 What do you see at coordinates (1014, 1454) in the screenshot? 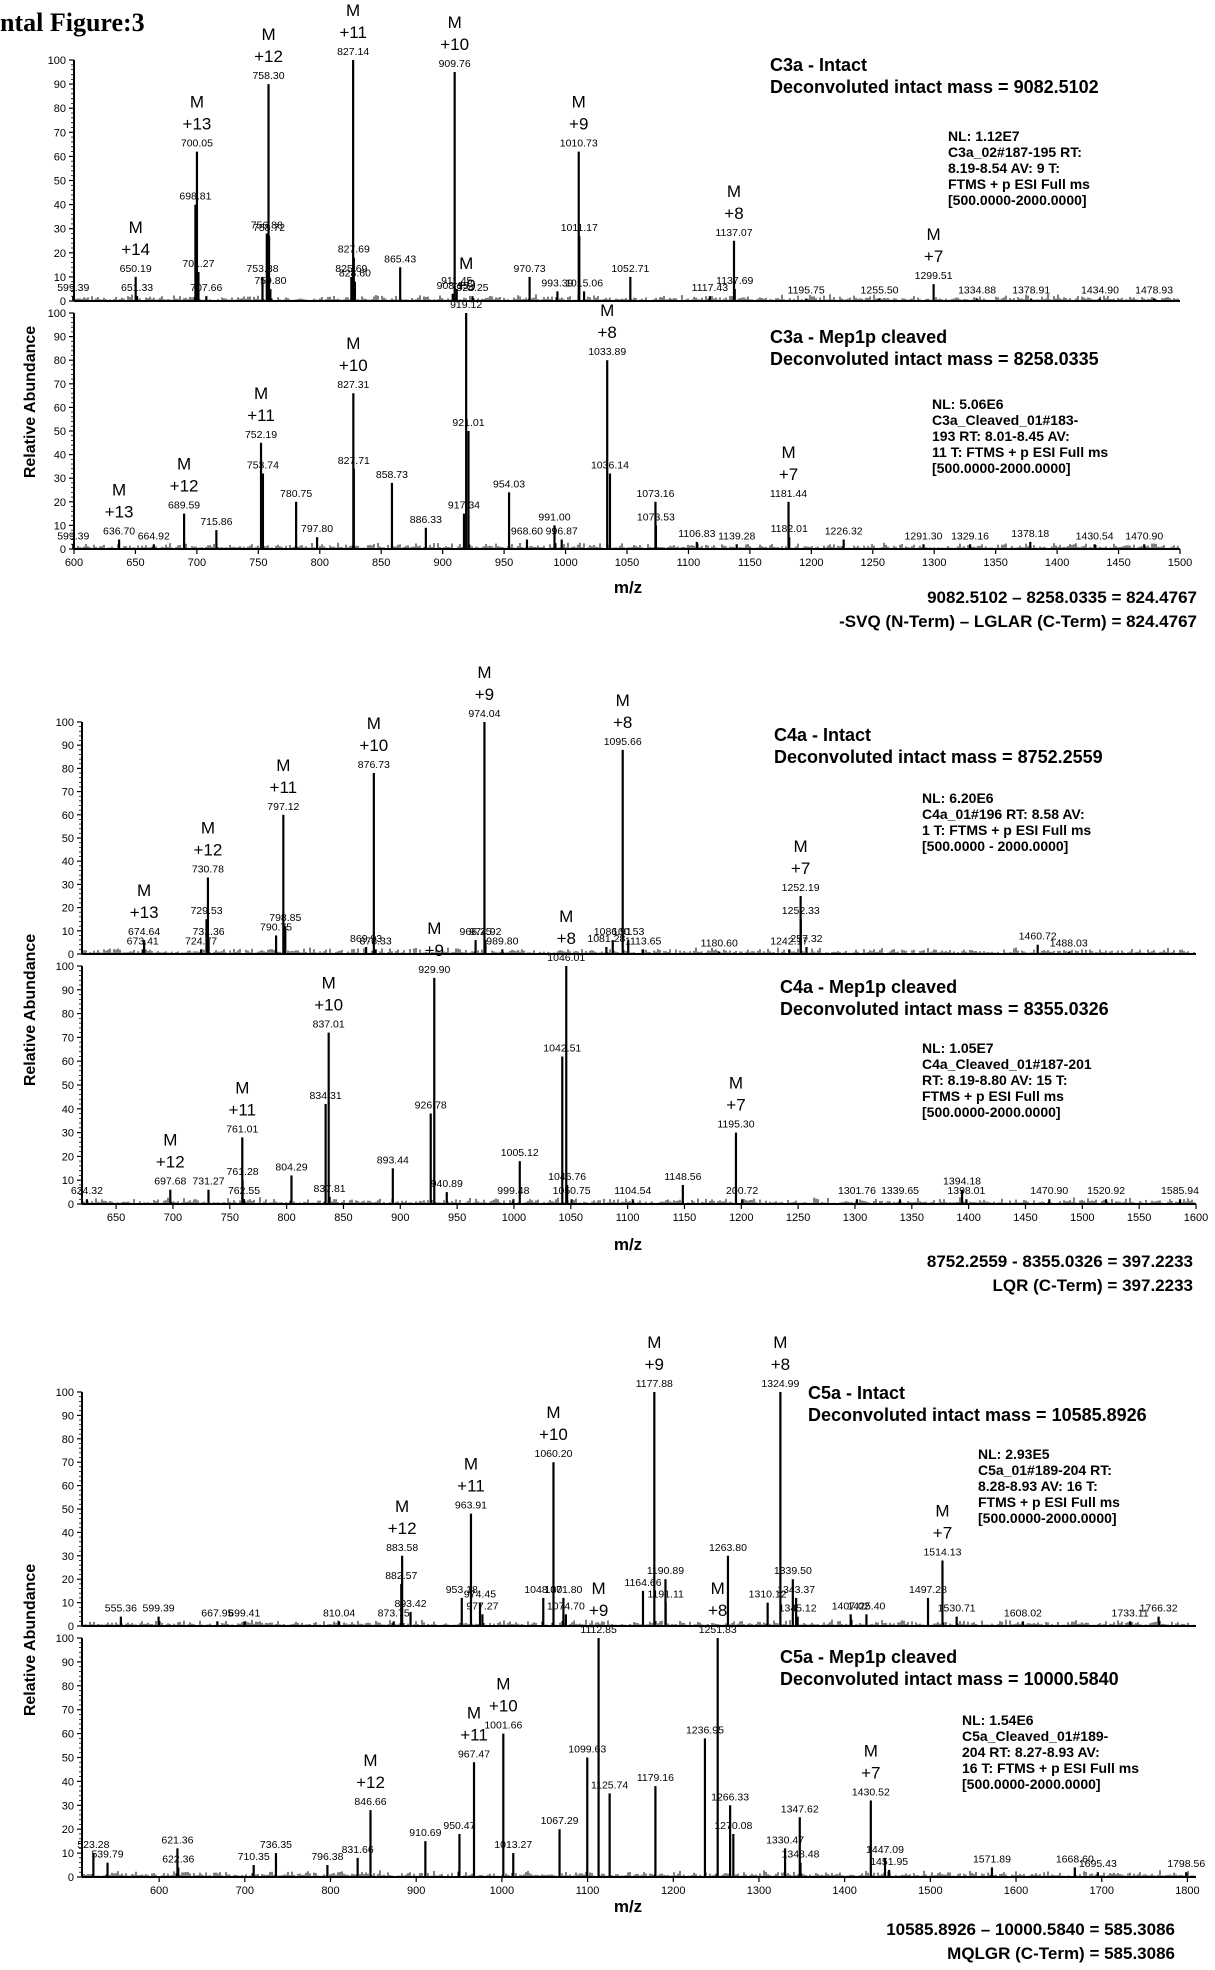
I see `scan-info-line: NL: 2.93E5` at bounding box center [1014, 1454].